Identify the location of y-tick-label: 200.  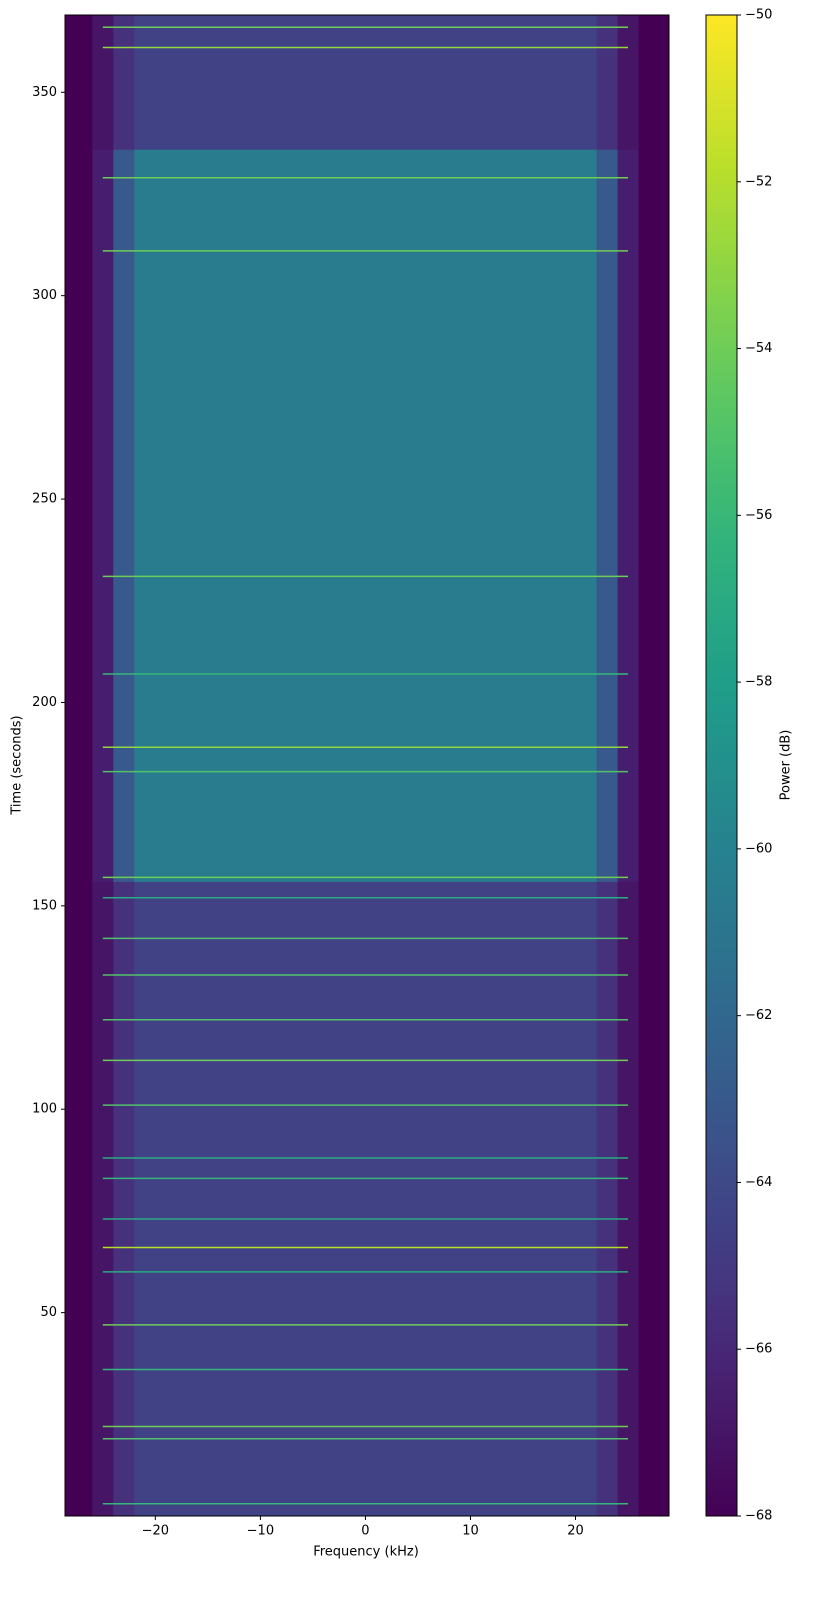
(44, 702).